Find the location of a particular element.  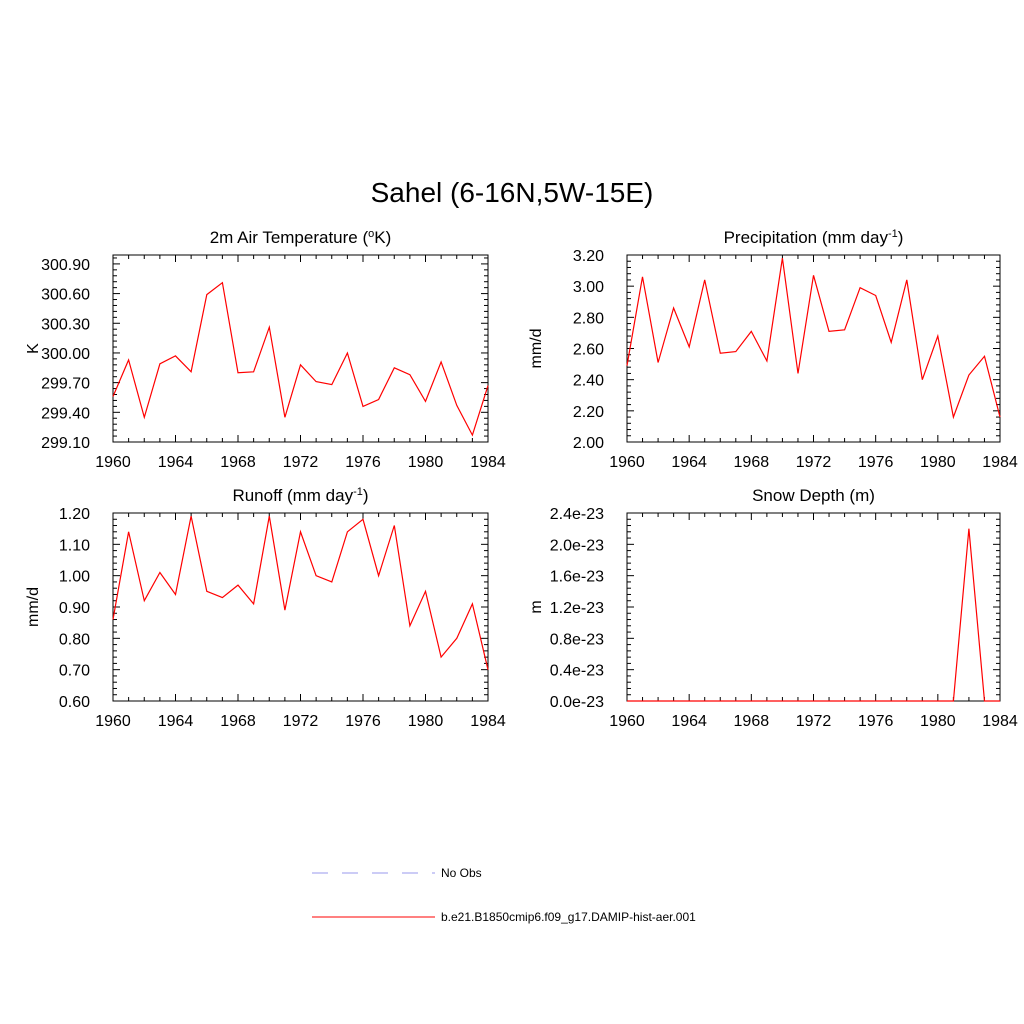

y-tick-label: 0.80 is located at coordinates (74, 639).